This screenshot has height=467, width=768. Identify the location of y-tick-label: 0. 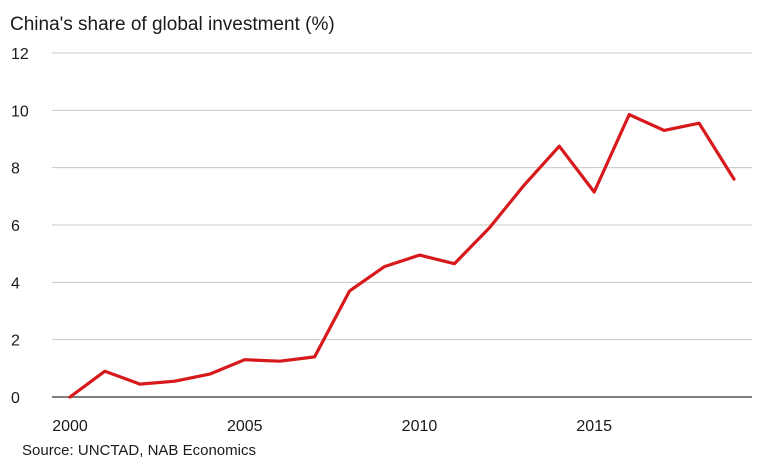
(15, 398).